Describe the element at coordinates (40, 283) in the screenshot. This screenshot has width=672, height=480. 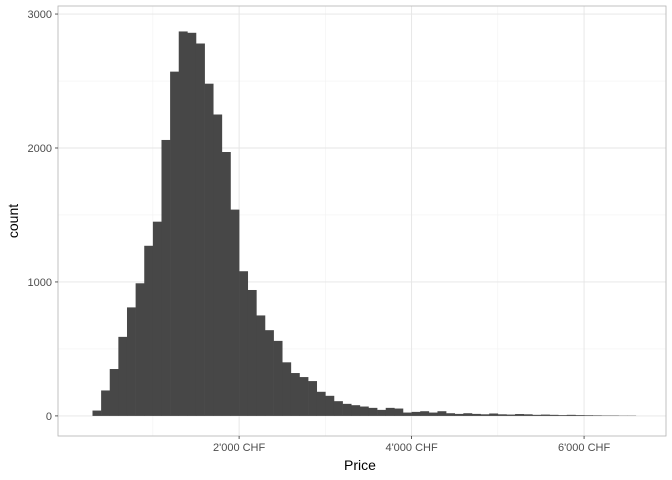
I see `y-tick-label: 1000` at that location.